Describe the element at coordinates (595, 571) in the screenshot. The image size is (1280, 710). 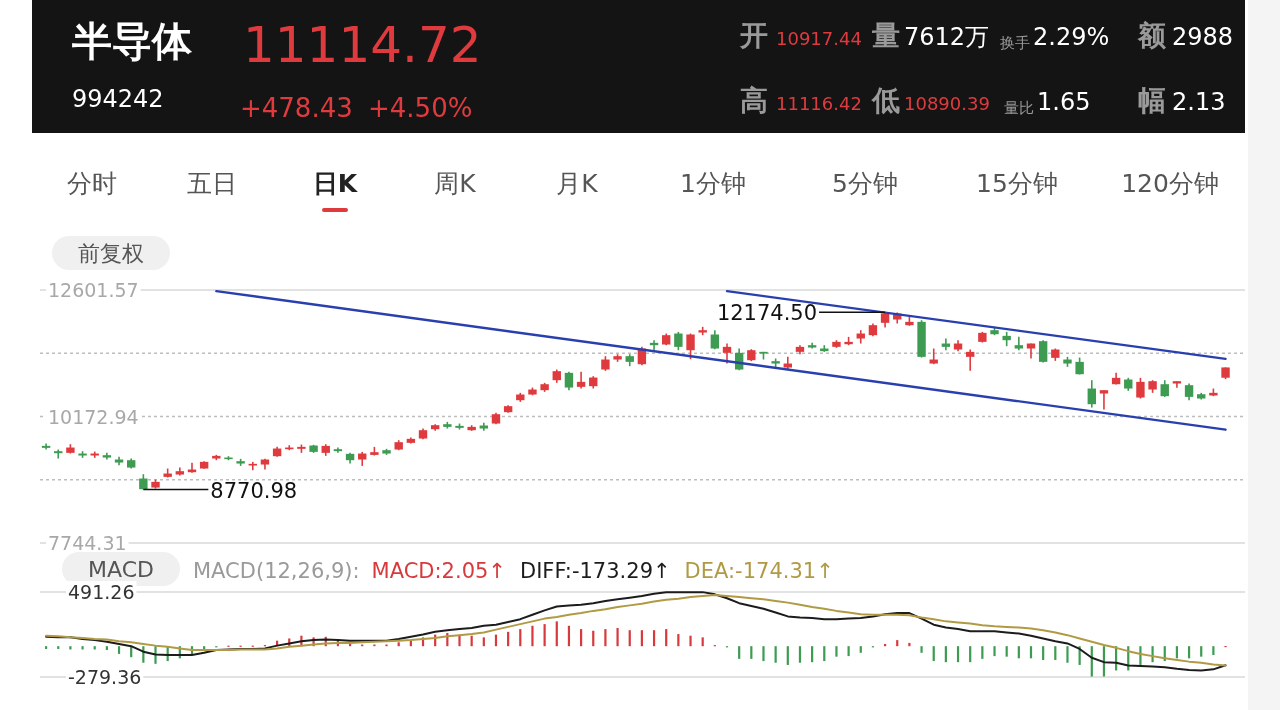
I see `series-label: DIFF:-173.29↑` at that location.